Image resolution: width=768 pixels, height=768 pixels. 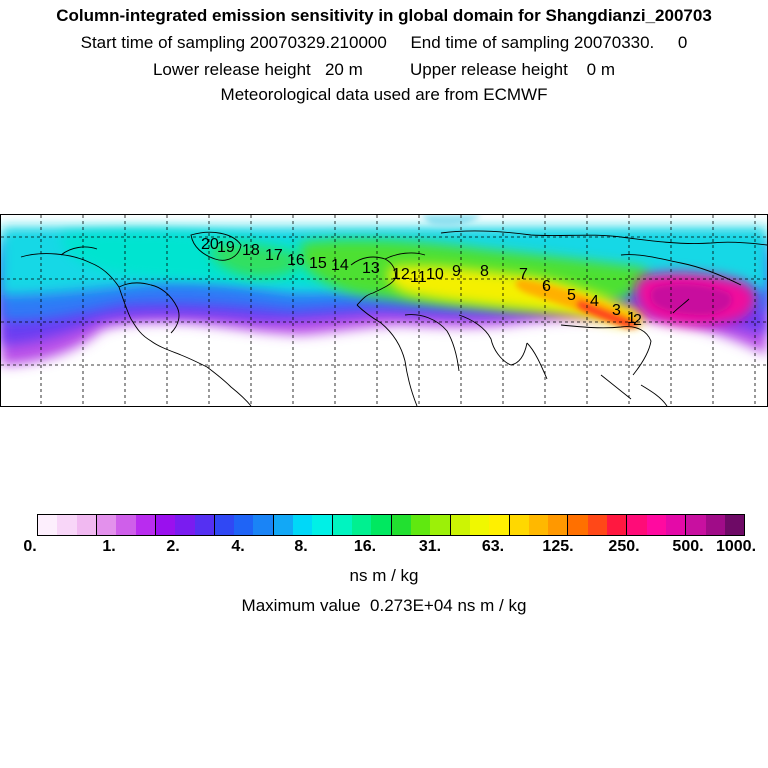 I want to click on colorbar-tick-label: 1000., so click(x=736, y=546).